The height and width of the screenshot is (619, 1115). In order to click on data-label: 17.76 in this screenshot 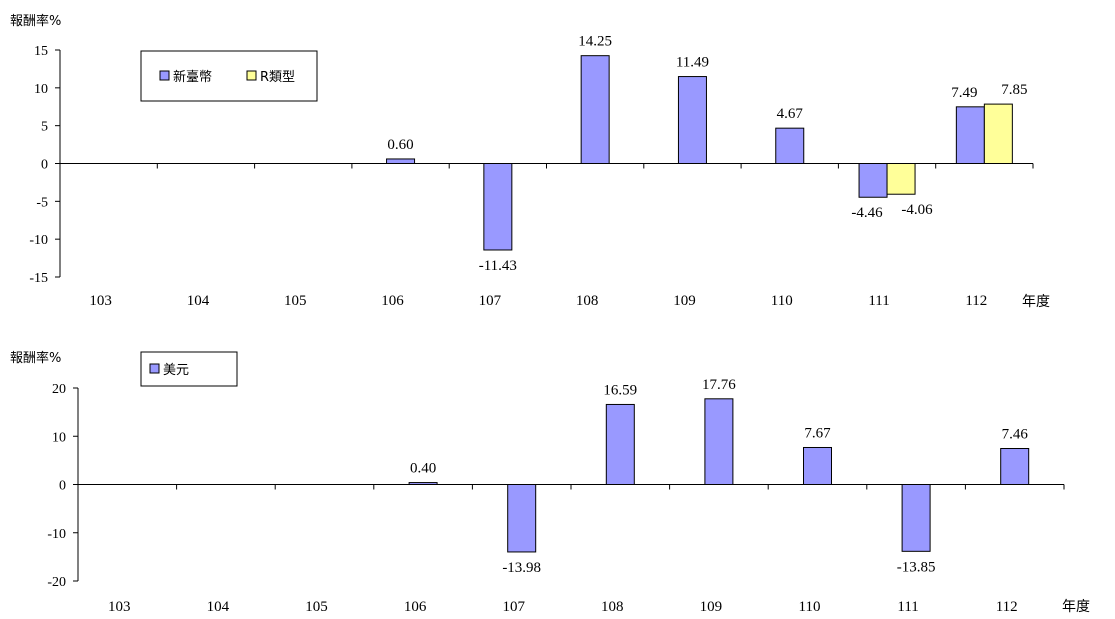, I will do `click(719, 385)`.